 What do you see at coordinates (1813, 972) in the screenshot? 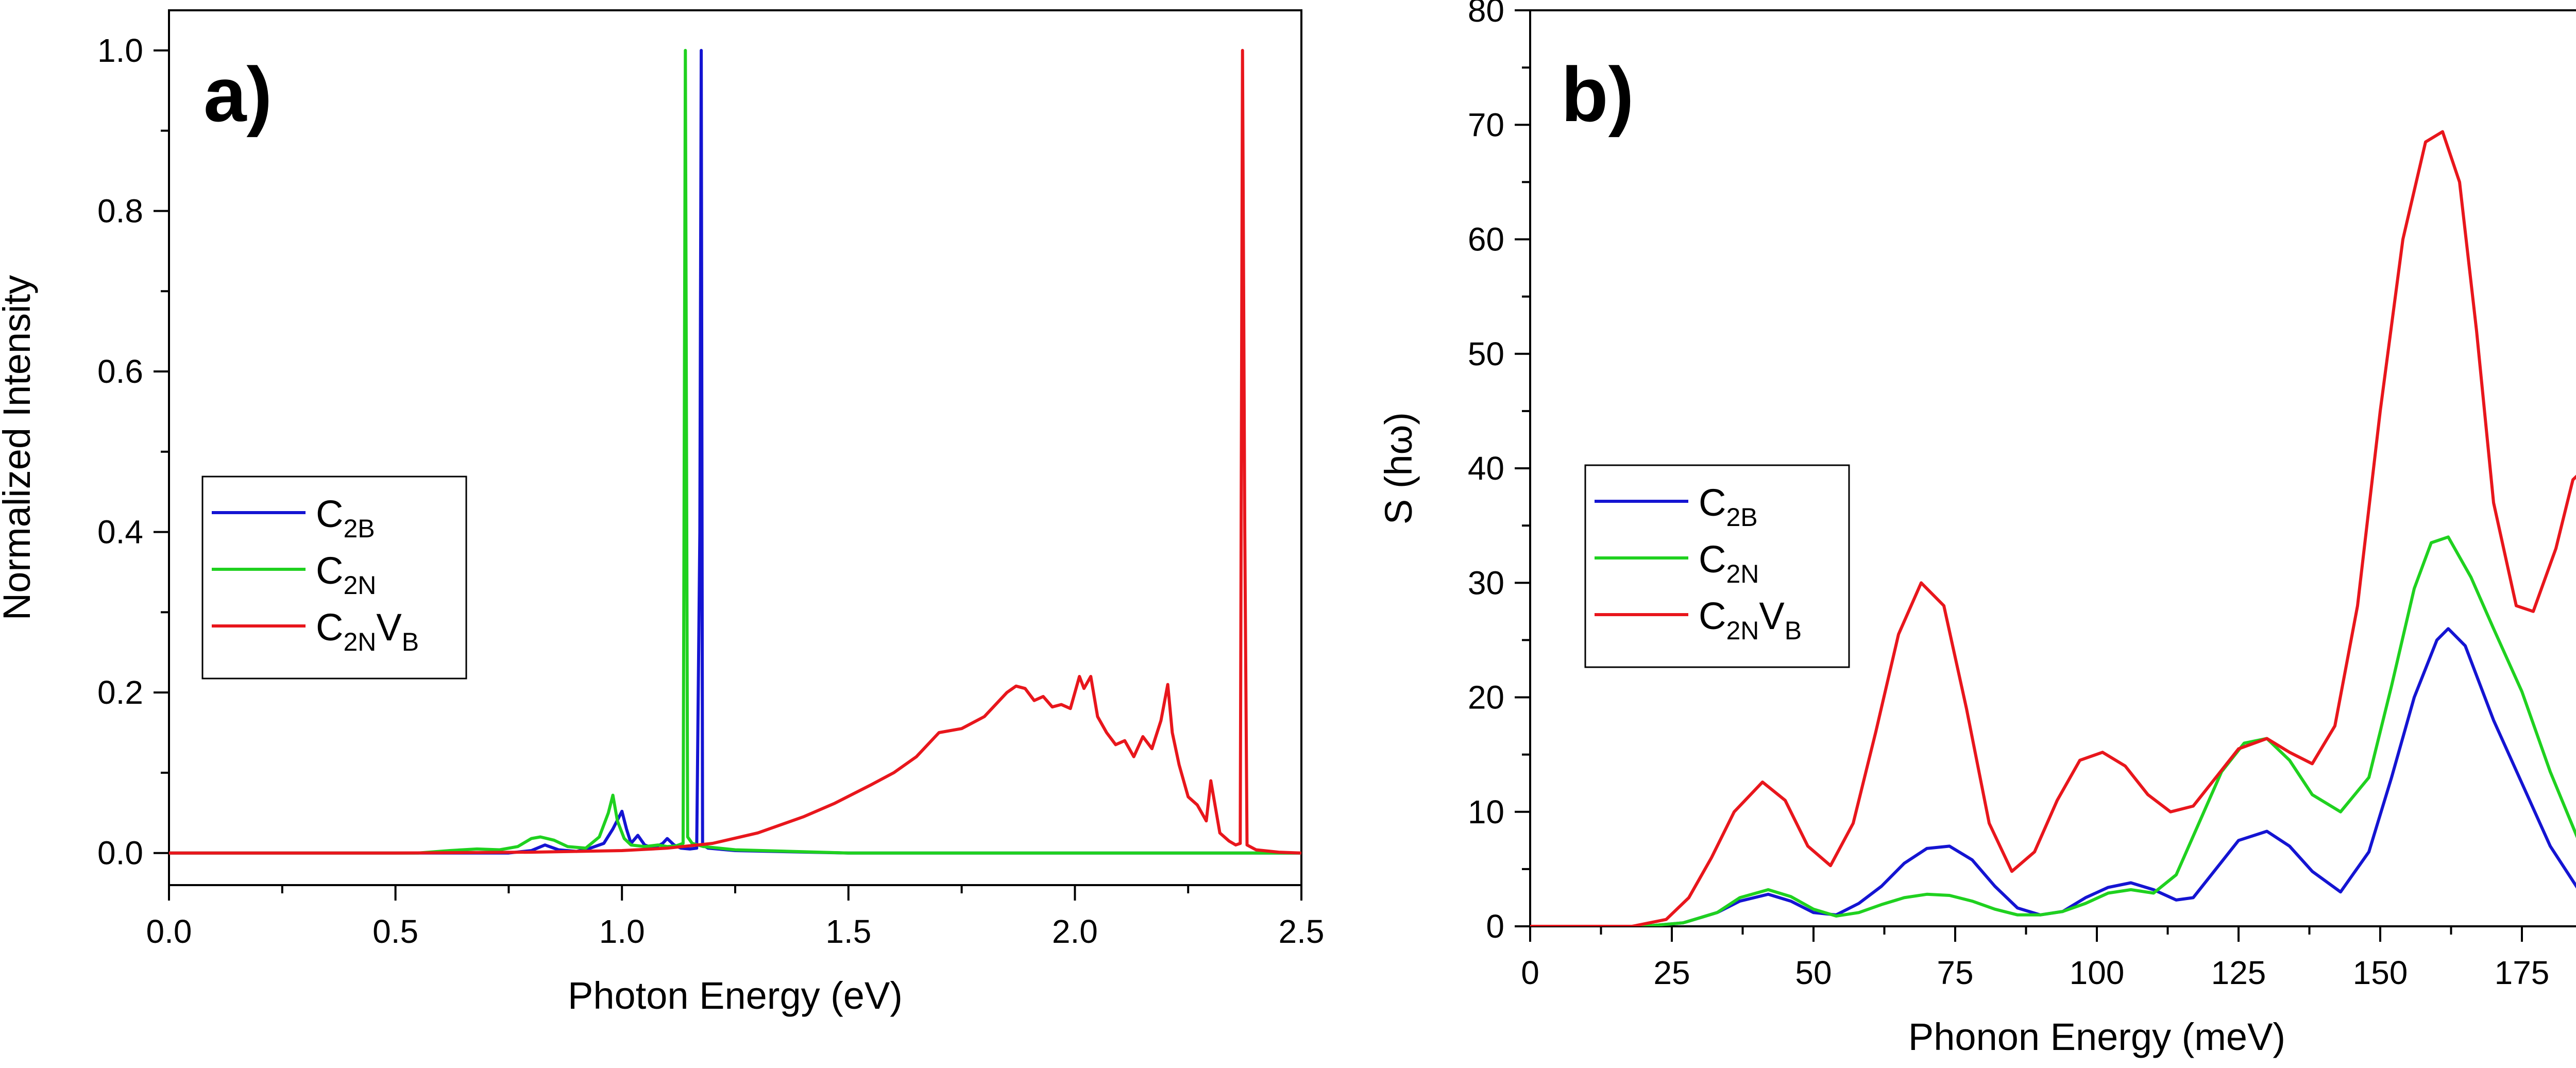
I see `x-tick-label: 50` at bounding box center [1813, 972].